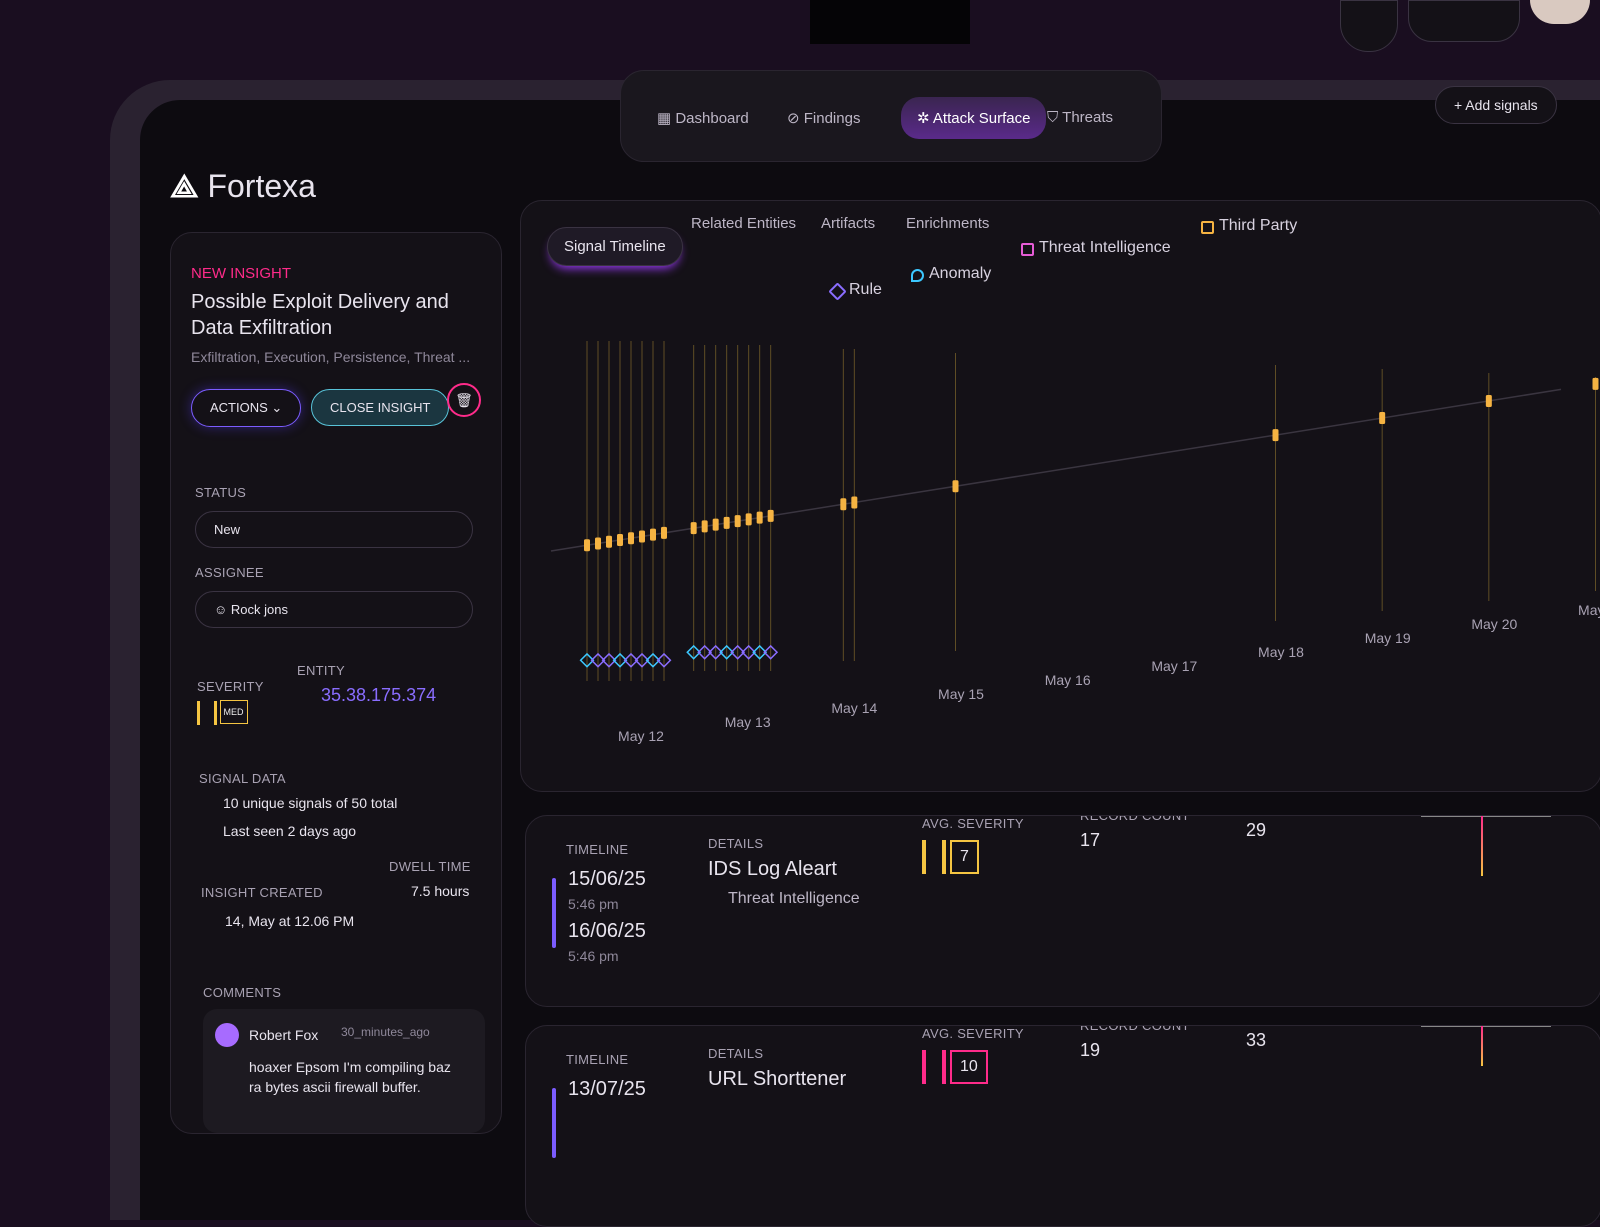 This screenshot has height=1227, width=1600. What do you see at coordinates (854, 708) in the screenshot?
I see `date-label: May 14` at bounding box center [854, 708].